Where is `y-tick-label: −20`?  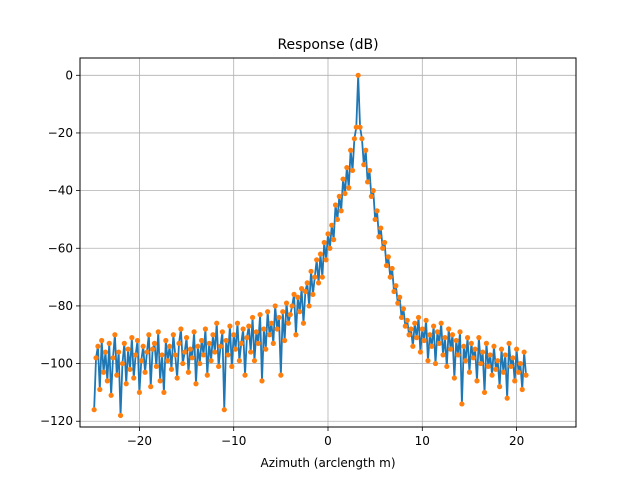 y-tick-label: −20 is located at coordinates (60, 133).